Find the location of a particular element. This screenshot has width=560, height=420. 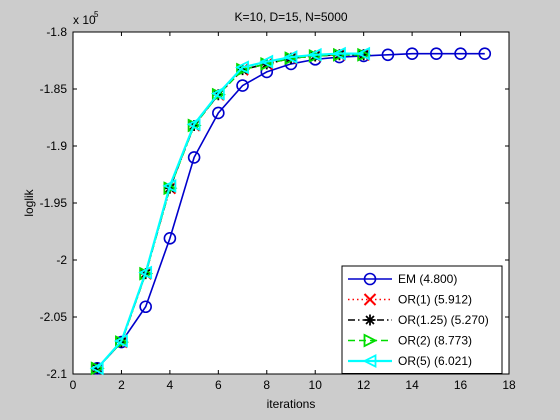

y-tick-label: -2.05 is located at coordinates (54, 317).